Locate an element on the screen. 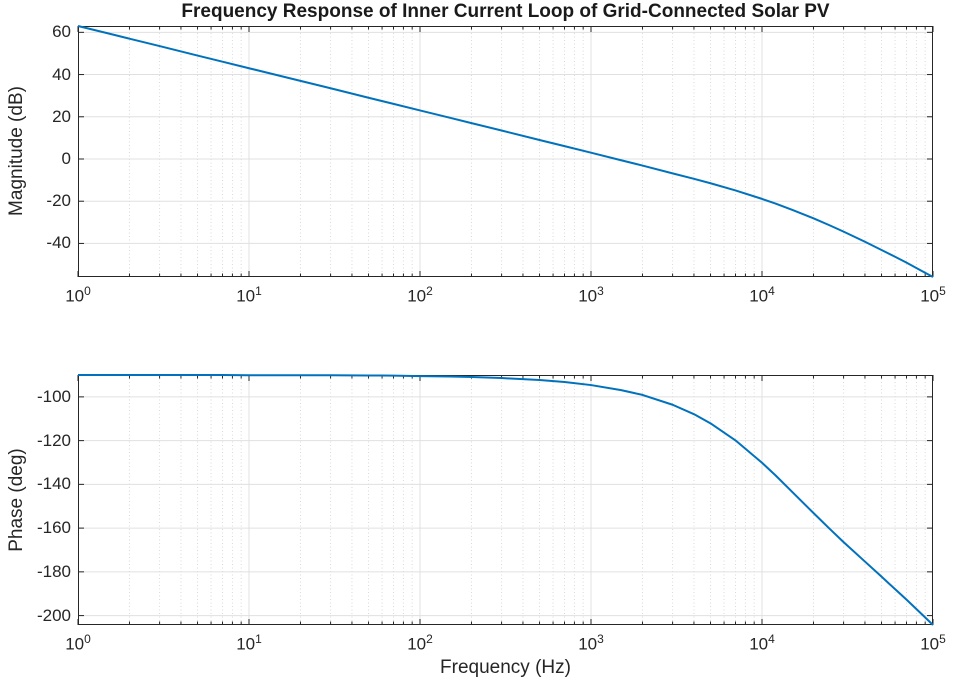 This screenshot has width=955, height=689. x-axis-label: Frequency (Hz) is located at coordinates (505, 667).